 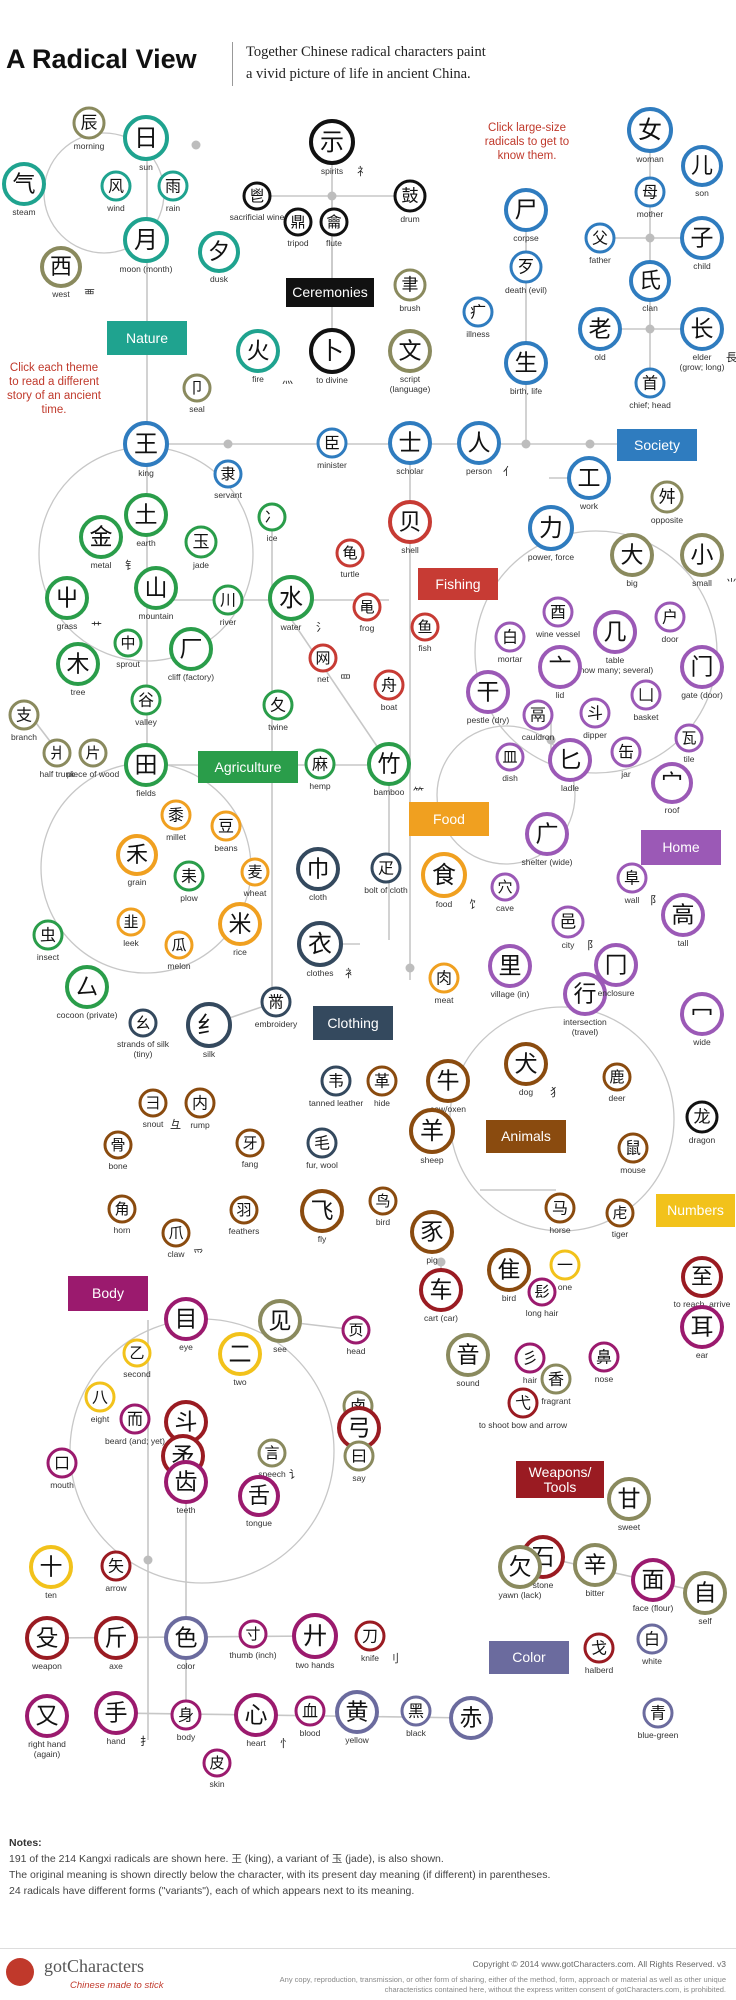 I want to click on radical-node: 马 horse, so click(x=560, y=1213).